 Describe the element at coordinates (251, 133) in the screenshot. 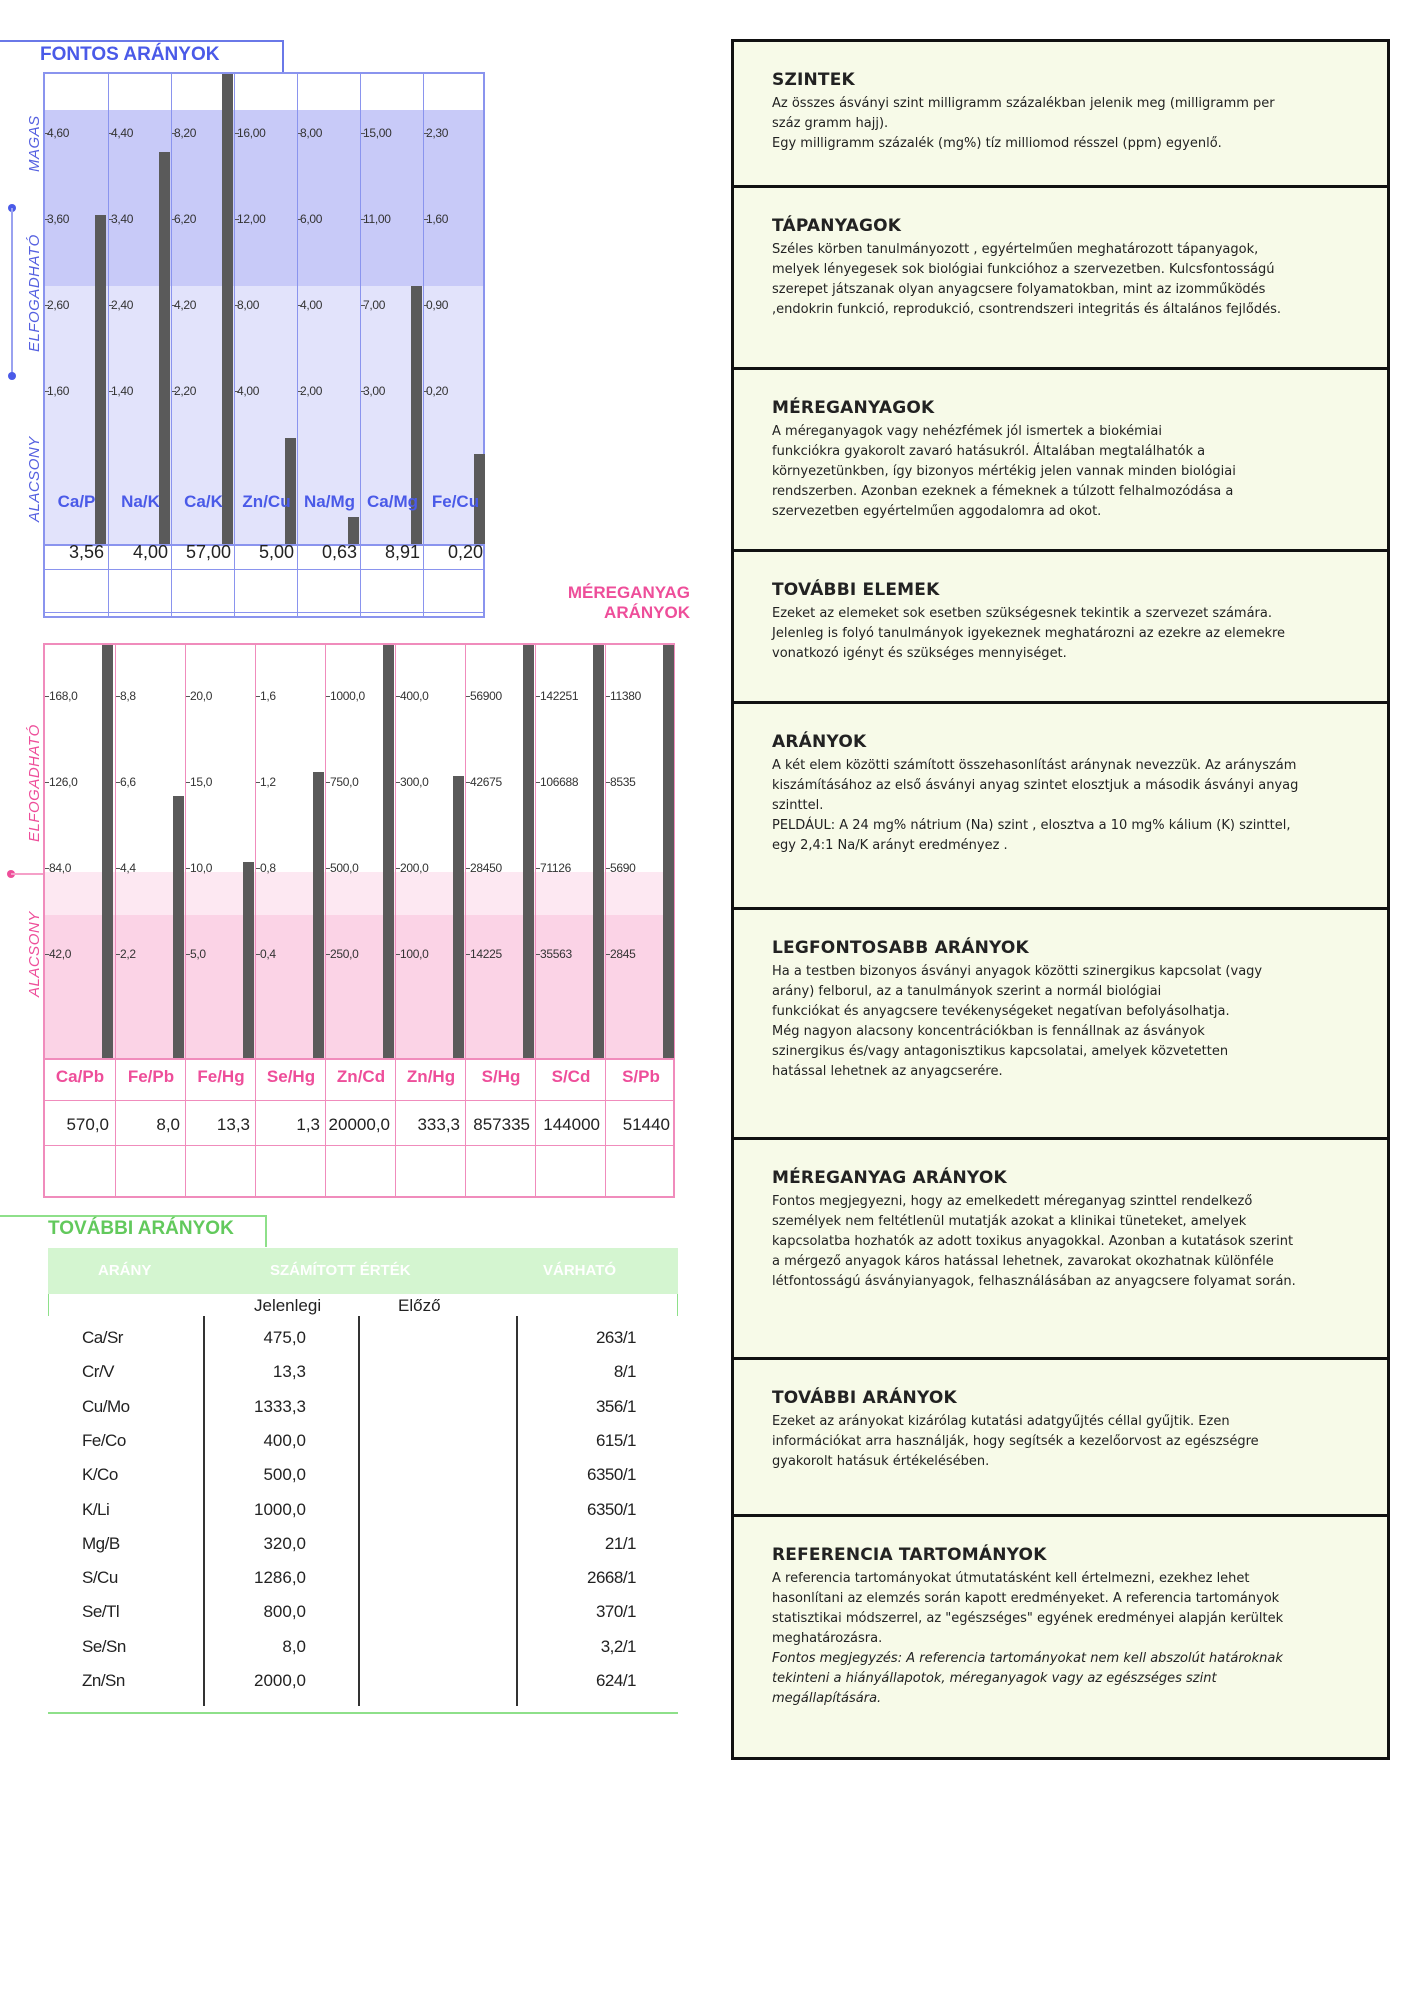

I see `tick-label: 16,00` at that location.